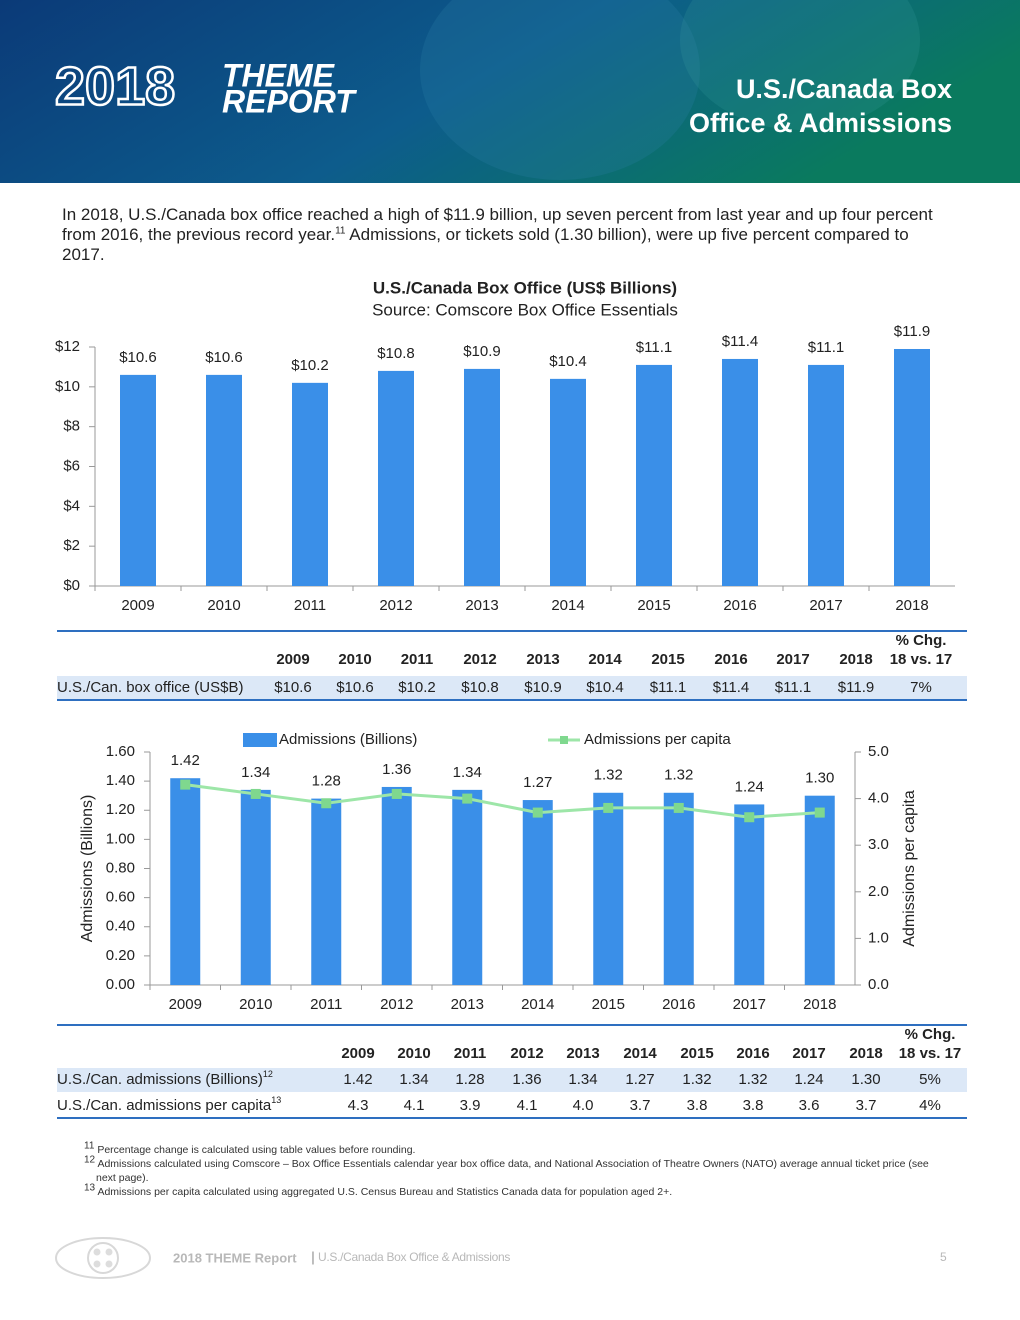 The width and height of the screenshot is (1020, 1320). I want to click on table-header: 2017, so click(808, 1053).